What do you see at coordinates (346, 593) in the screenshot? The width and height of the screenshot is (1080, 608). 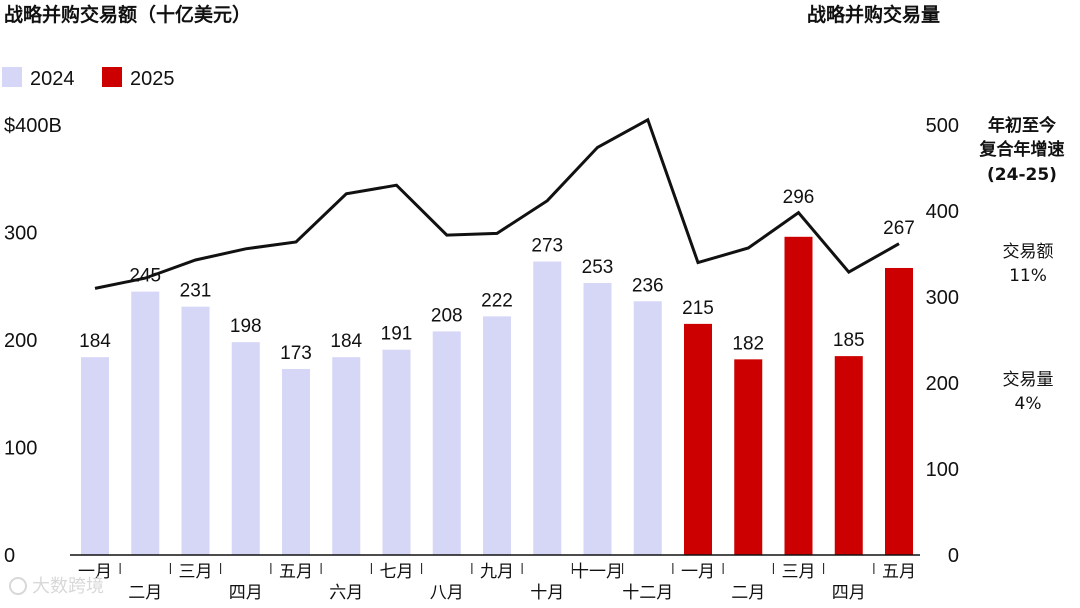 I see `x-tick-label: 六月` at bounding box center [346, 593].